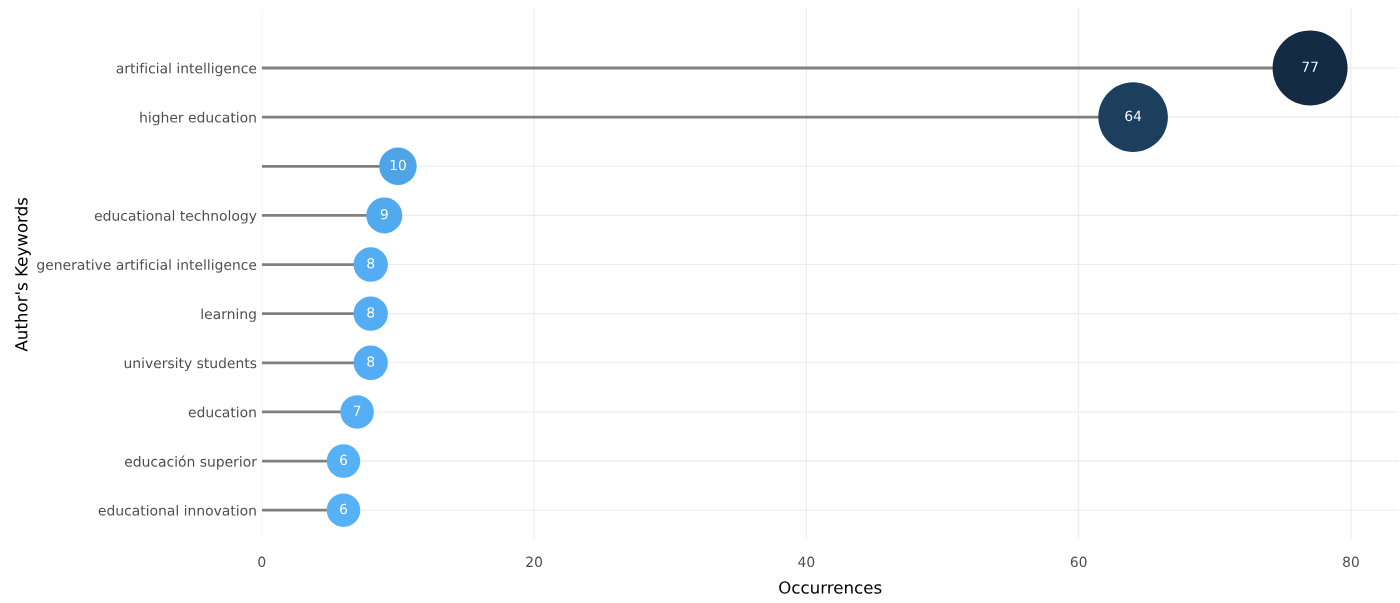  I want to click on x-tick-label: 20, so click(534, 562).